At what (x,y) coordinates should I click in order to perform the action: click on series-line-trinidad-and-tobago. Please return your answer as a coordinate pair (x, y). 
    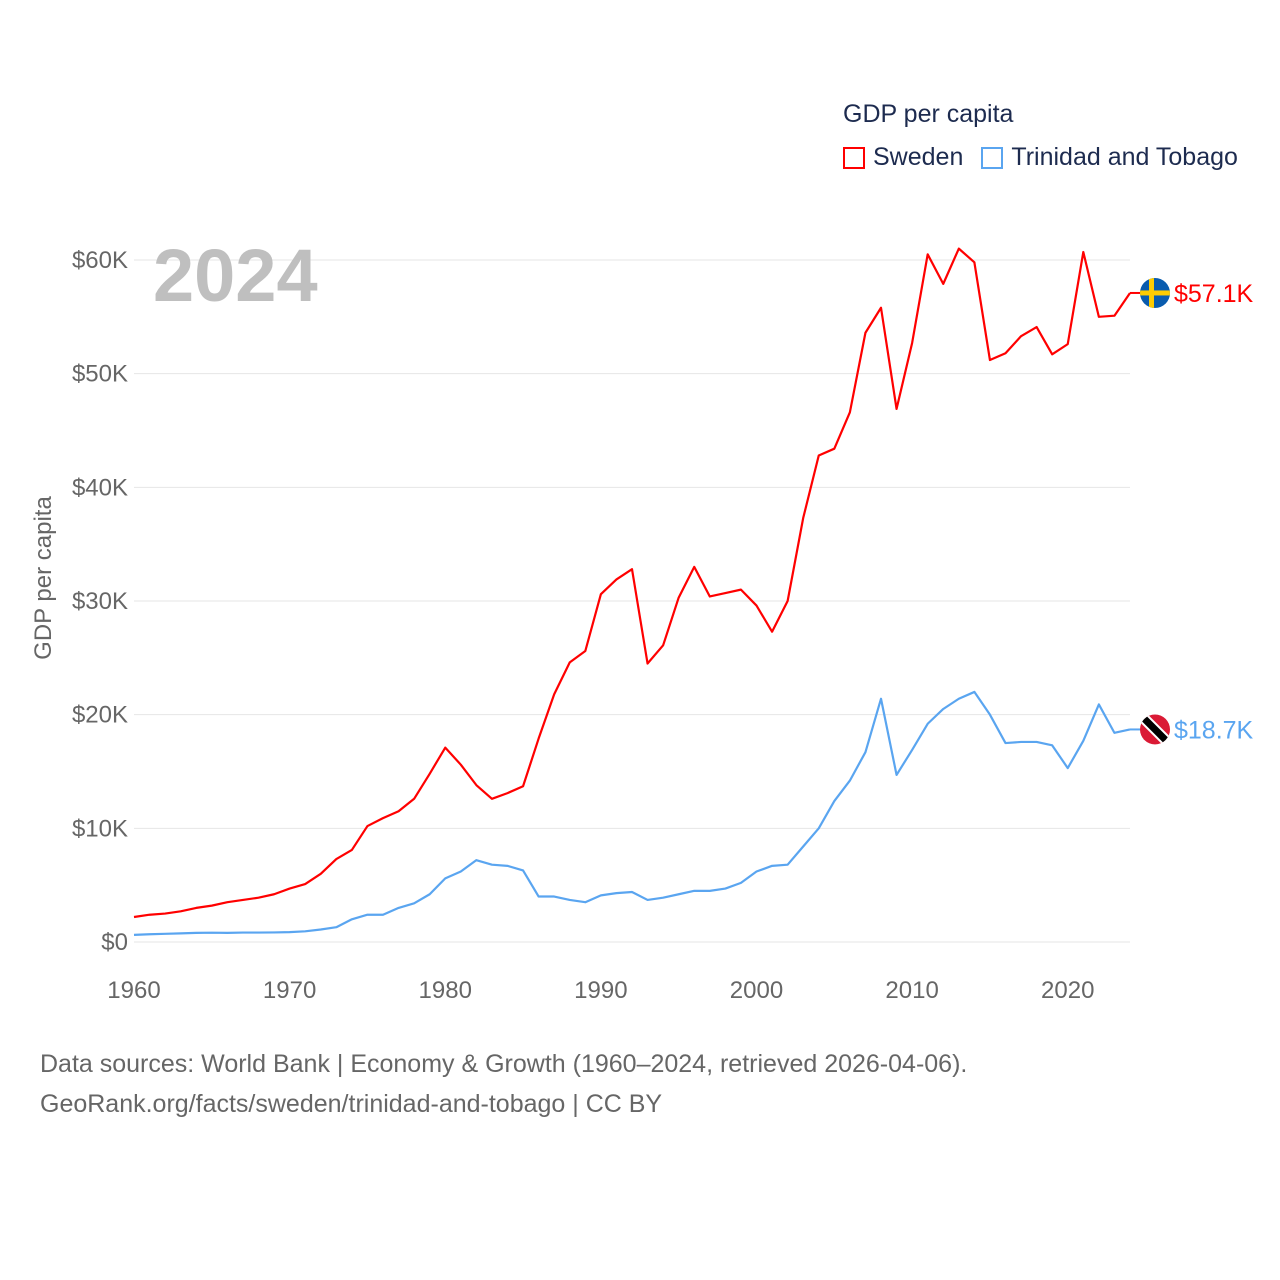
    Looking at the image, I should click on (632, 813).